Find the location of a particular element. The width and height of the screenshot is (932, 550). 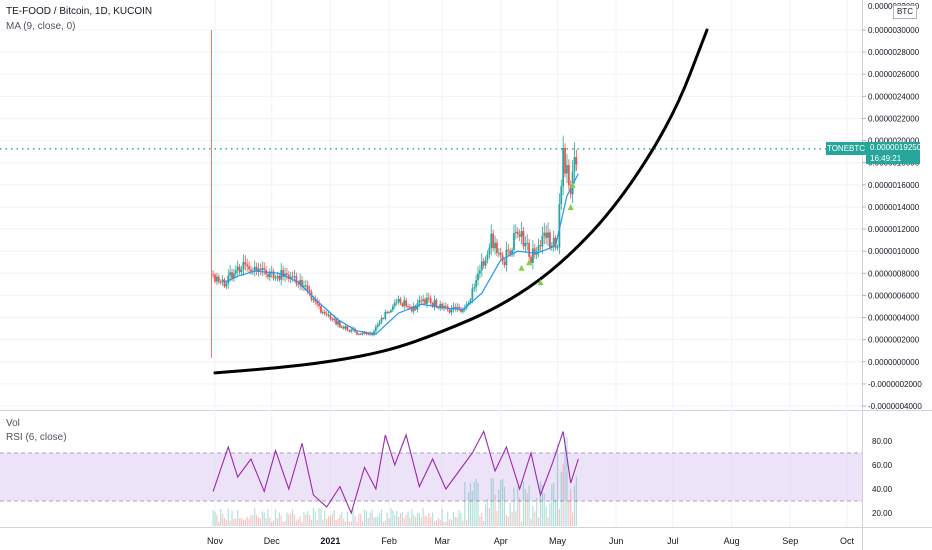

y-tick-label: 0.0000008000 is located at coordinates (894, 273).